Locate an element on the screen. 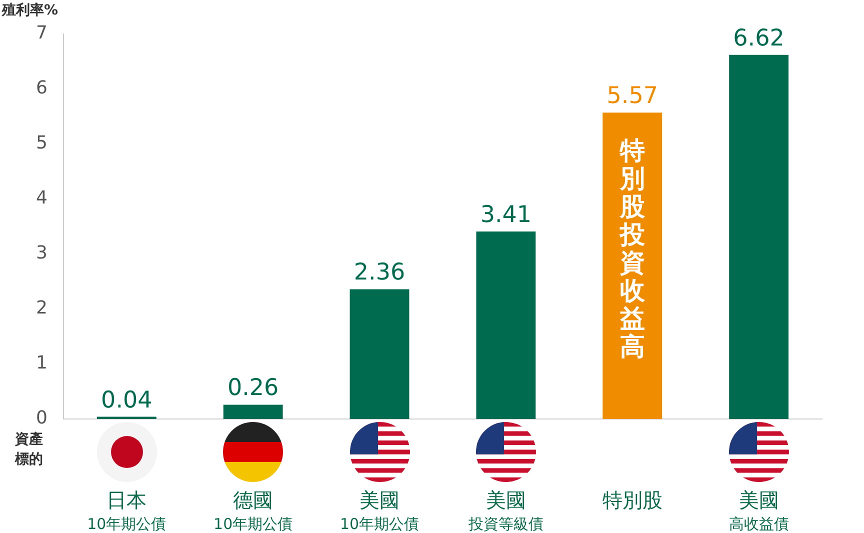  data-label: 2.36 is located at coordinates (380, 273).